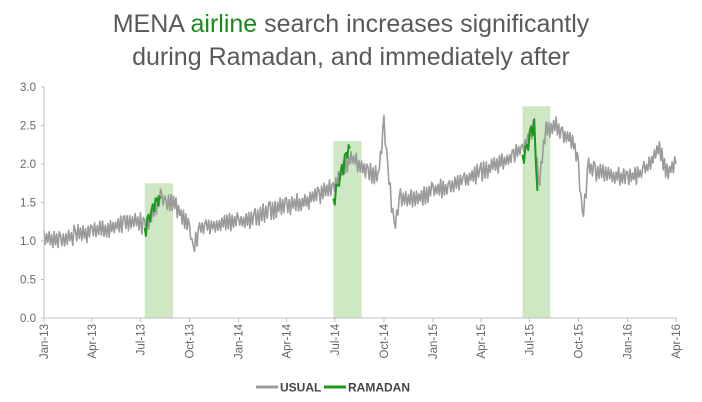 Image resolution: width=702 pixels, height=402 pixels. What do you see at coordinates (287, 340) in the screenshot?
I see `x-tick-label: Apr-14` at bounding box center [287, 340].